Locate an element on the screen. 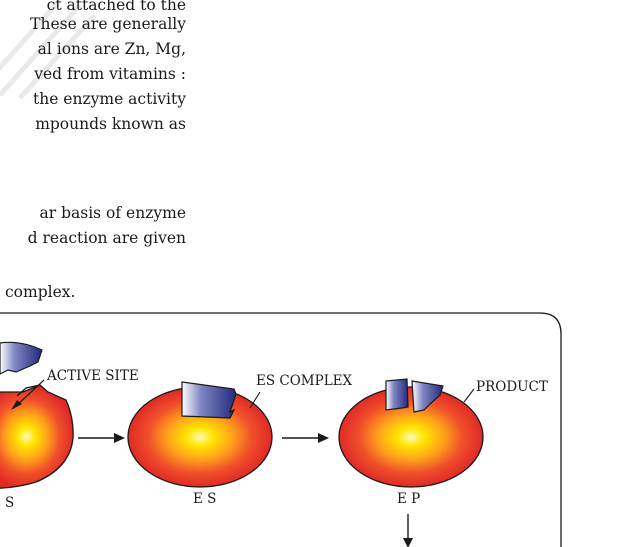 Image resolution: width=638 pixels, height=547 pixels. arrow-down is located at coordinates (408, 530).